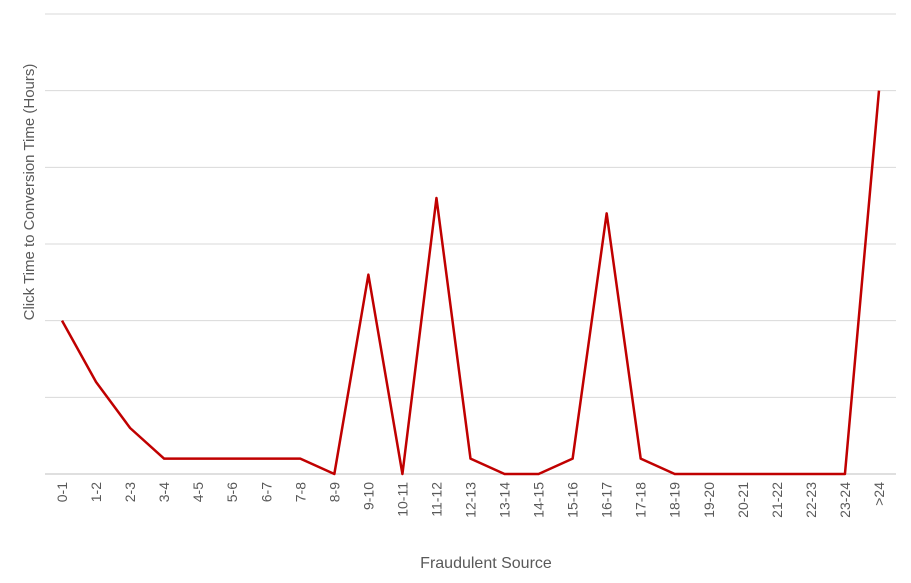  I want to click on x-tick-label: 16-17, so click(607, 500).